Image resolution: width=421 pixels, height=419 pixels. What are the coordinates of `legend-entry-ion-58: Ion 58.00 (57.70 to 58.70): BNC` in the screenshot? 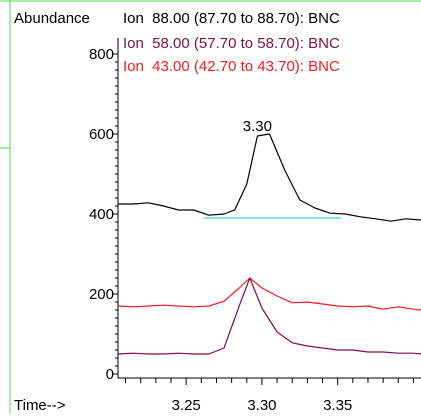 It's located at (231, 43).